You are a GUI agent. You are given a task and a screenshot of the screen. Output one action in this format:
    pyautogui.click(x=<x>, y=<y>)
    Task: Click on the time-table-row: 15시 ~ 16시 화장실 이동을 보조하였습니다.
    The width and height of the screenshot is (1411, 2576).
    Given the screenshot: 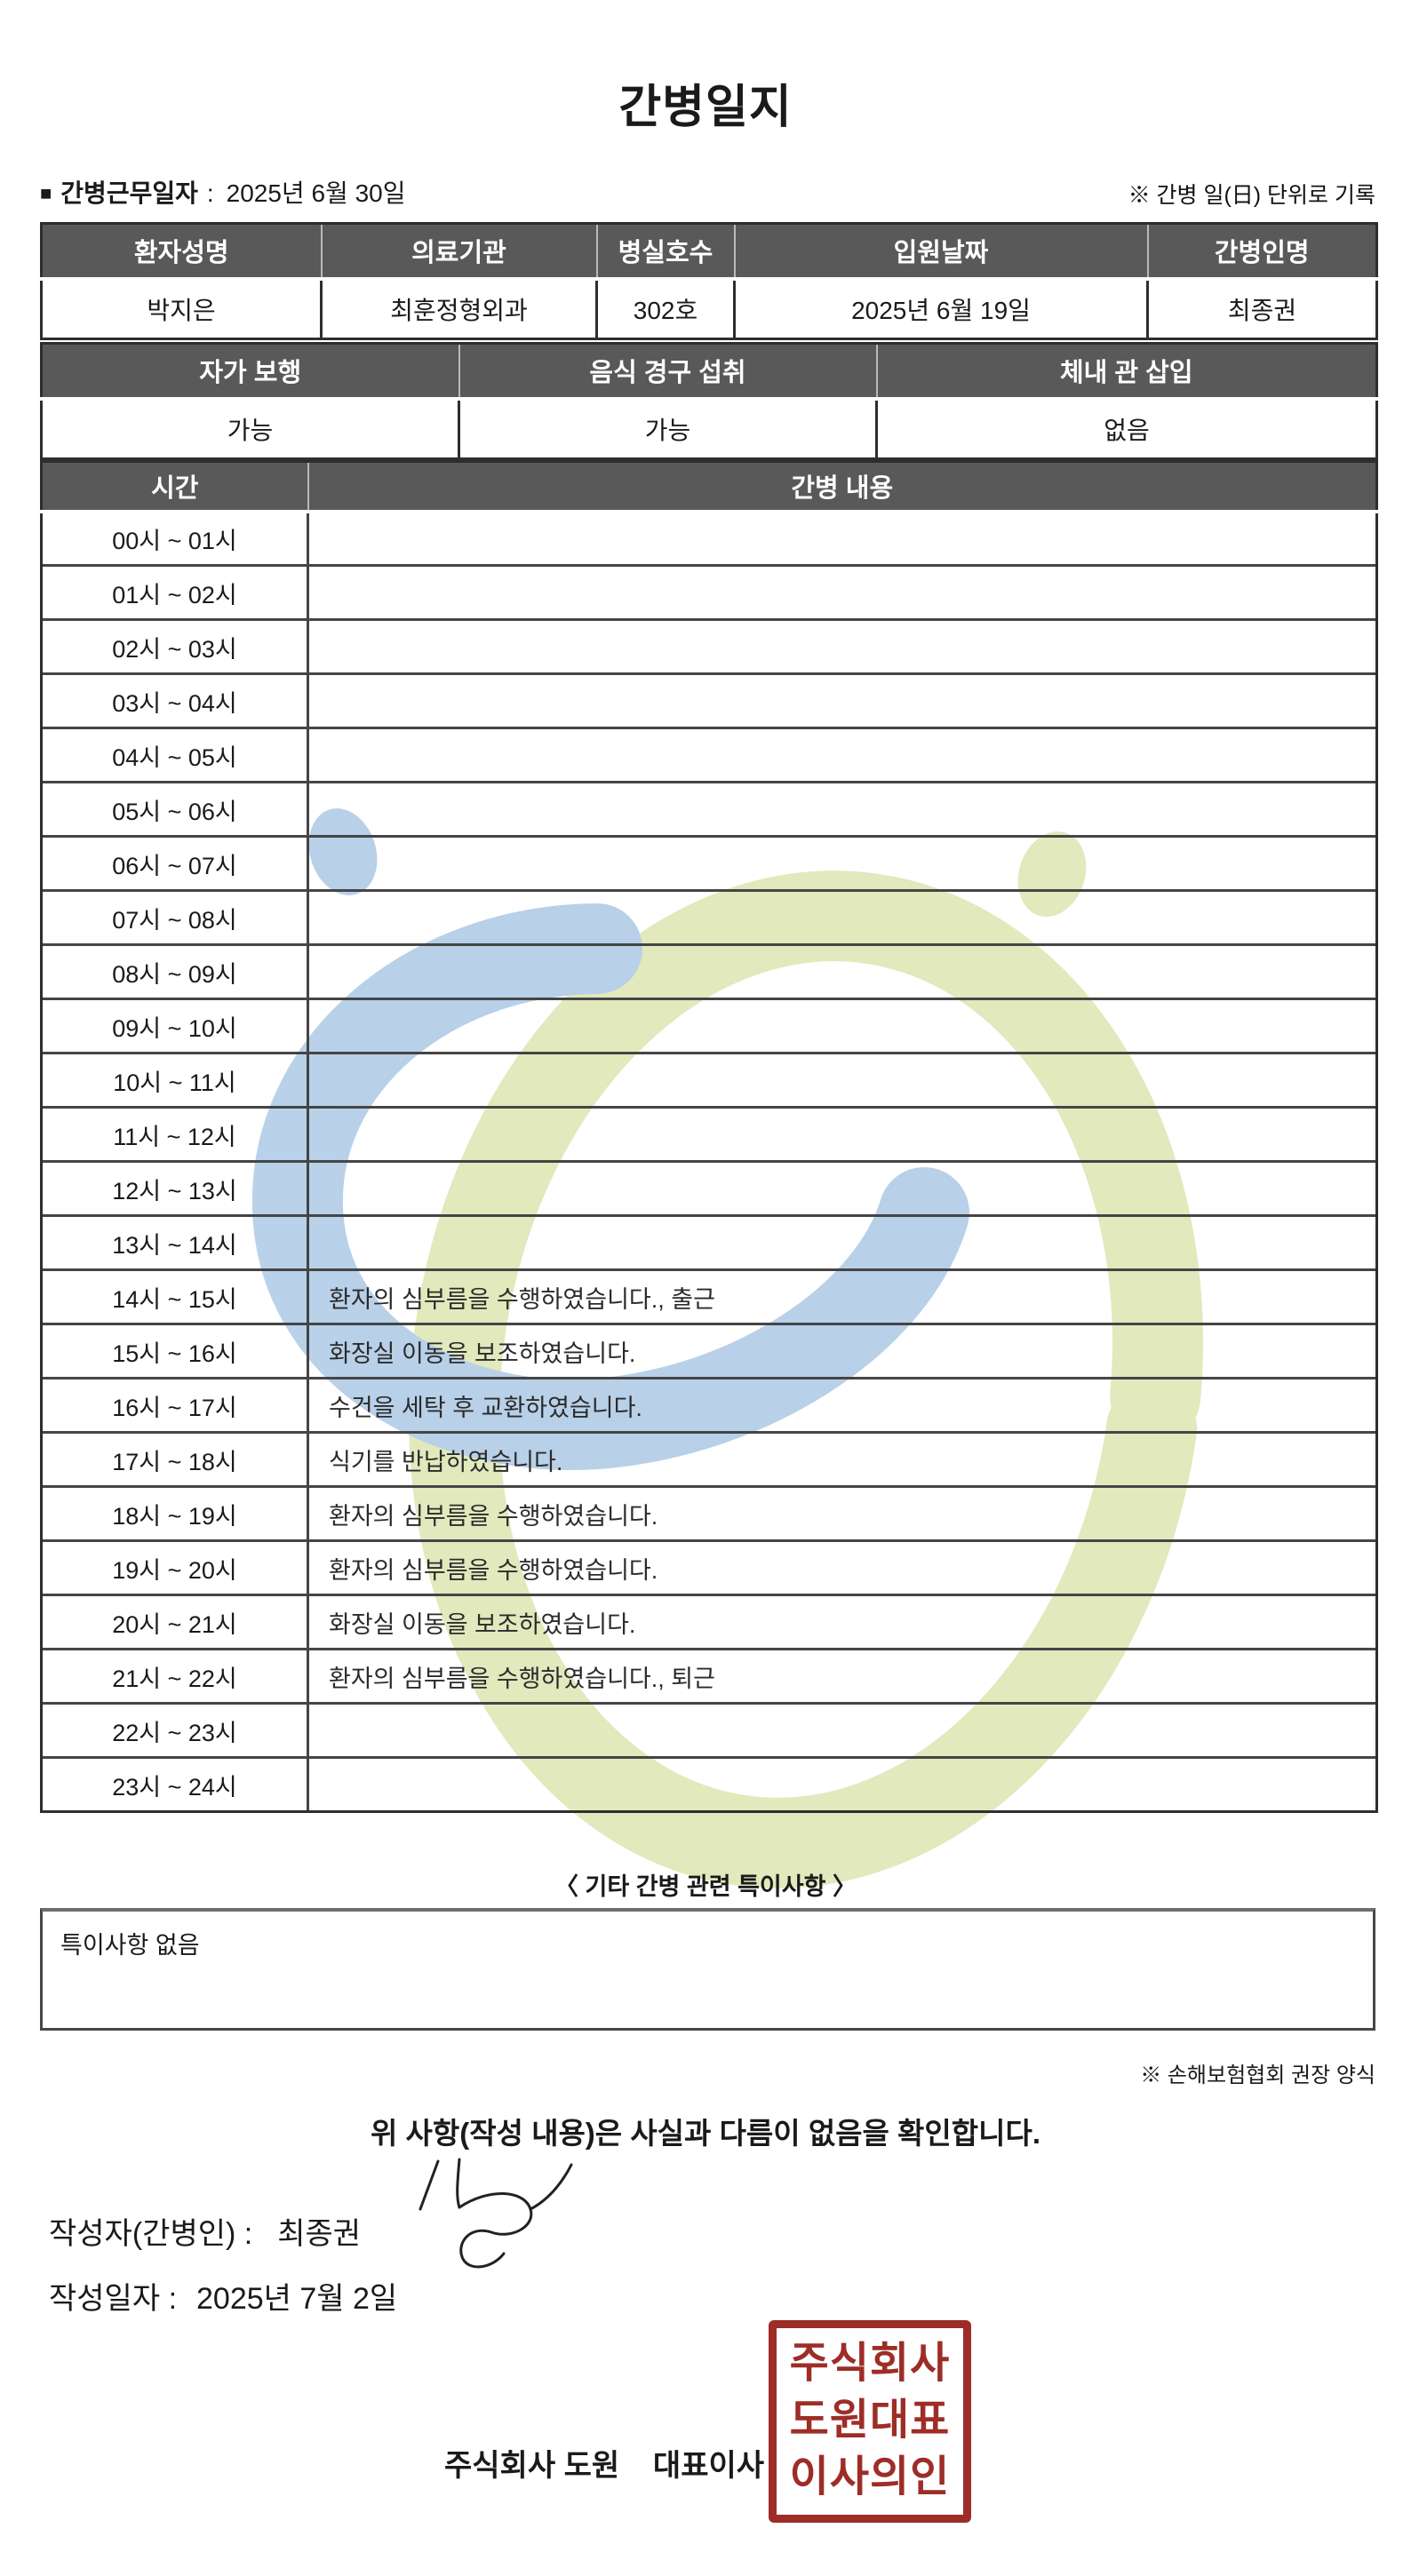 What is the action you would take?
    pyautogui.click(x=709, y=1351)
    